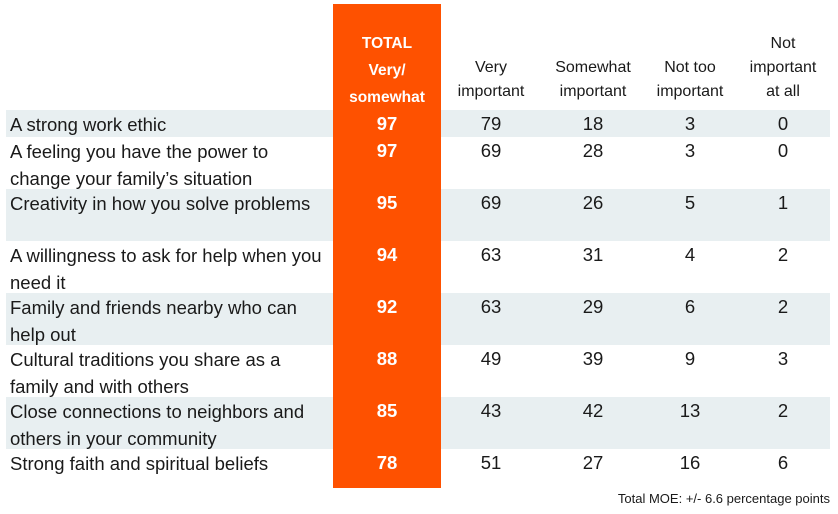 The height and width of the screenshot is (514, 838). Describe the element at coordinates (593, 358) in the screenshot. I see `cell-somewhat: 39` at that location.